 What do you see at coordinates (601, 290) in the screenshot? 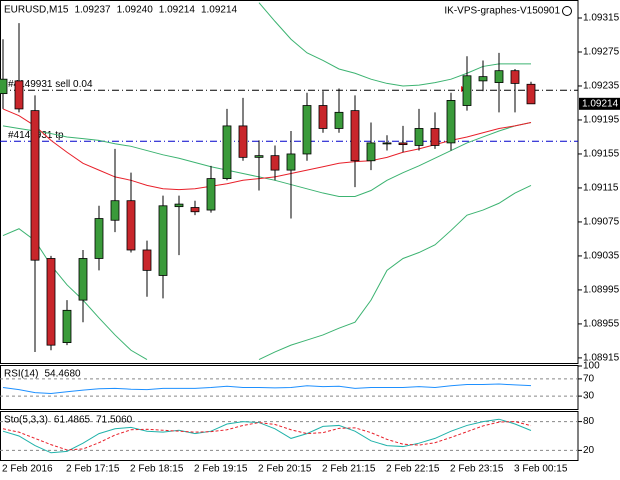
I see `y-tick-label: 1.08995` at bounding box center [601, 290].